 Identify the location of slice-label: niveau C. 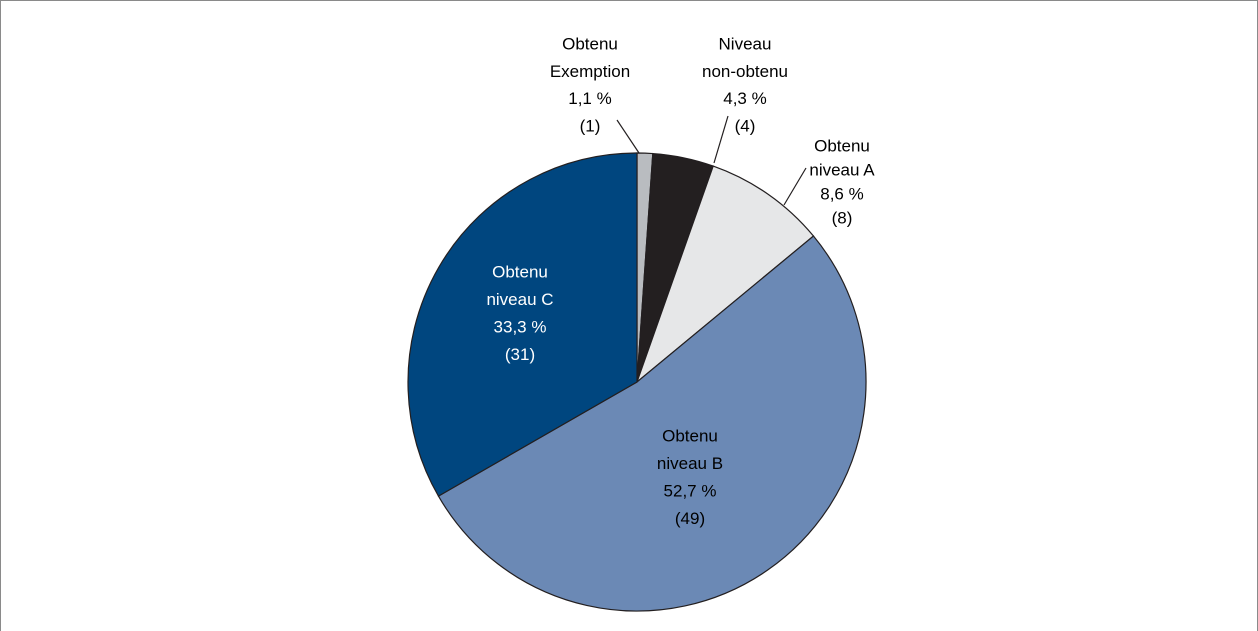
(519, 299).